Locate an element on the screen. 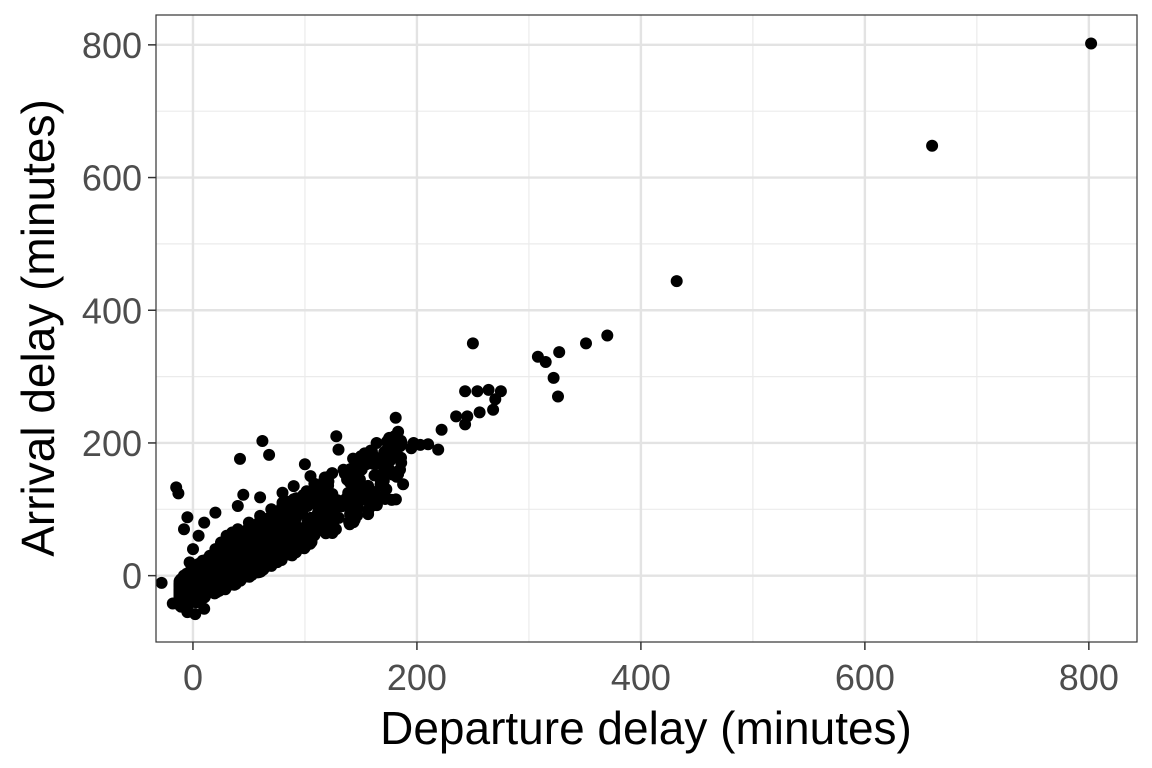 The height and width of the screenshot is (768, 1152). x-axis-title: Departure delay (minutes) is located at coordinates (646, 728).